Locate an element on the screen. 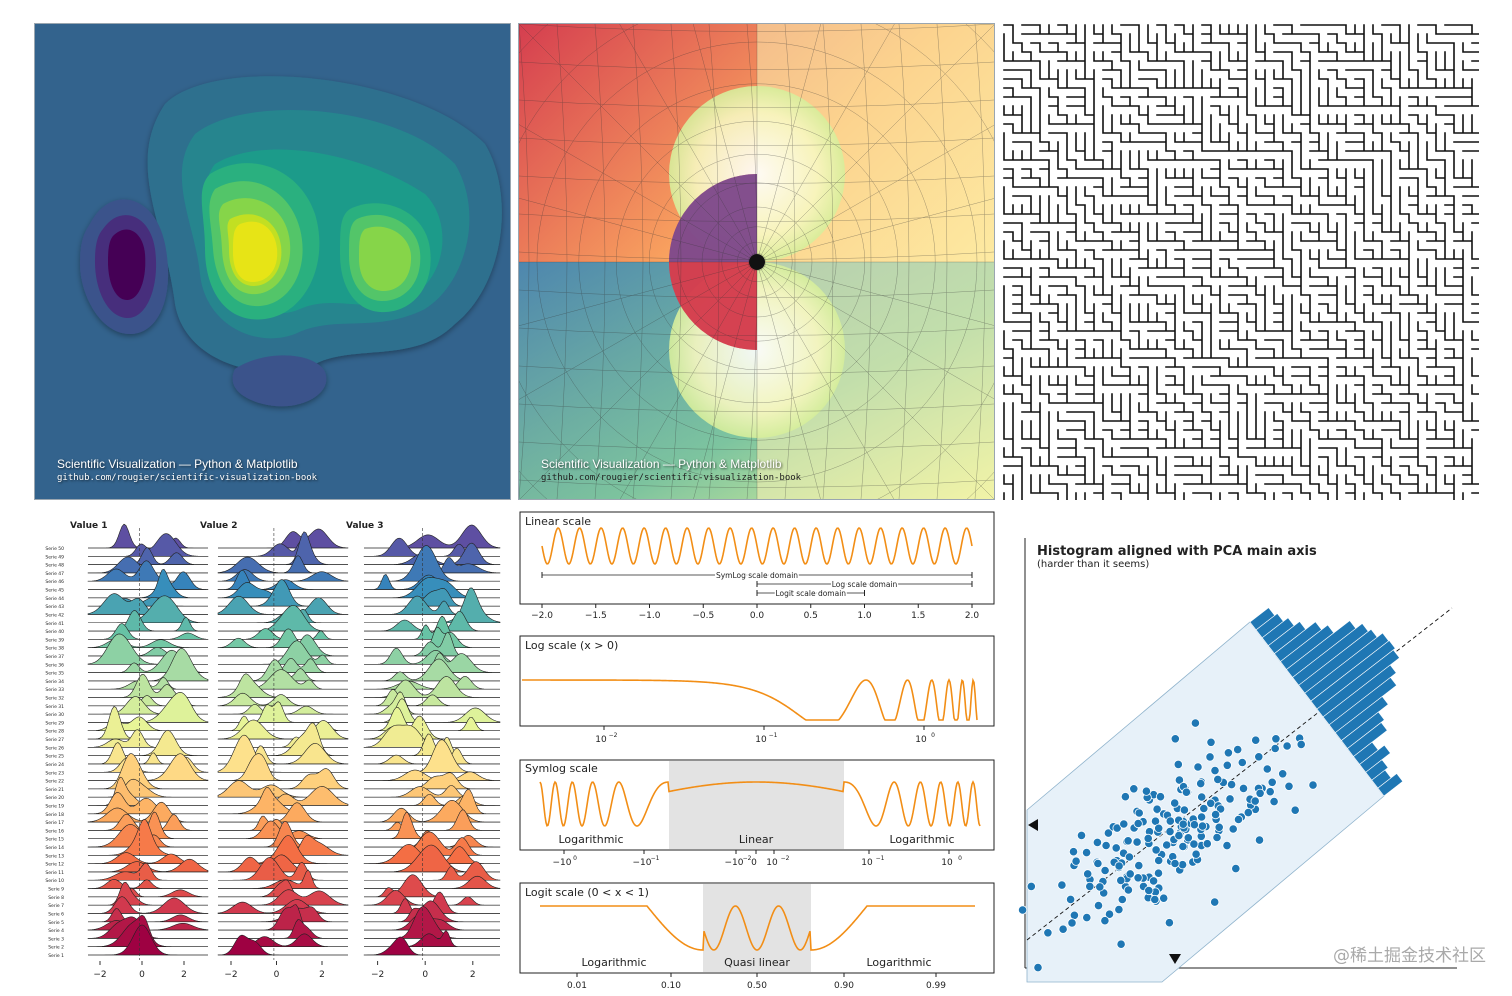 The height and width of the screenshot is (996, 1512). ridge-series-label-39: Serie 12 is located at coordinates (54, 865).